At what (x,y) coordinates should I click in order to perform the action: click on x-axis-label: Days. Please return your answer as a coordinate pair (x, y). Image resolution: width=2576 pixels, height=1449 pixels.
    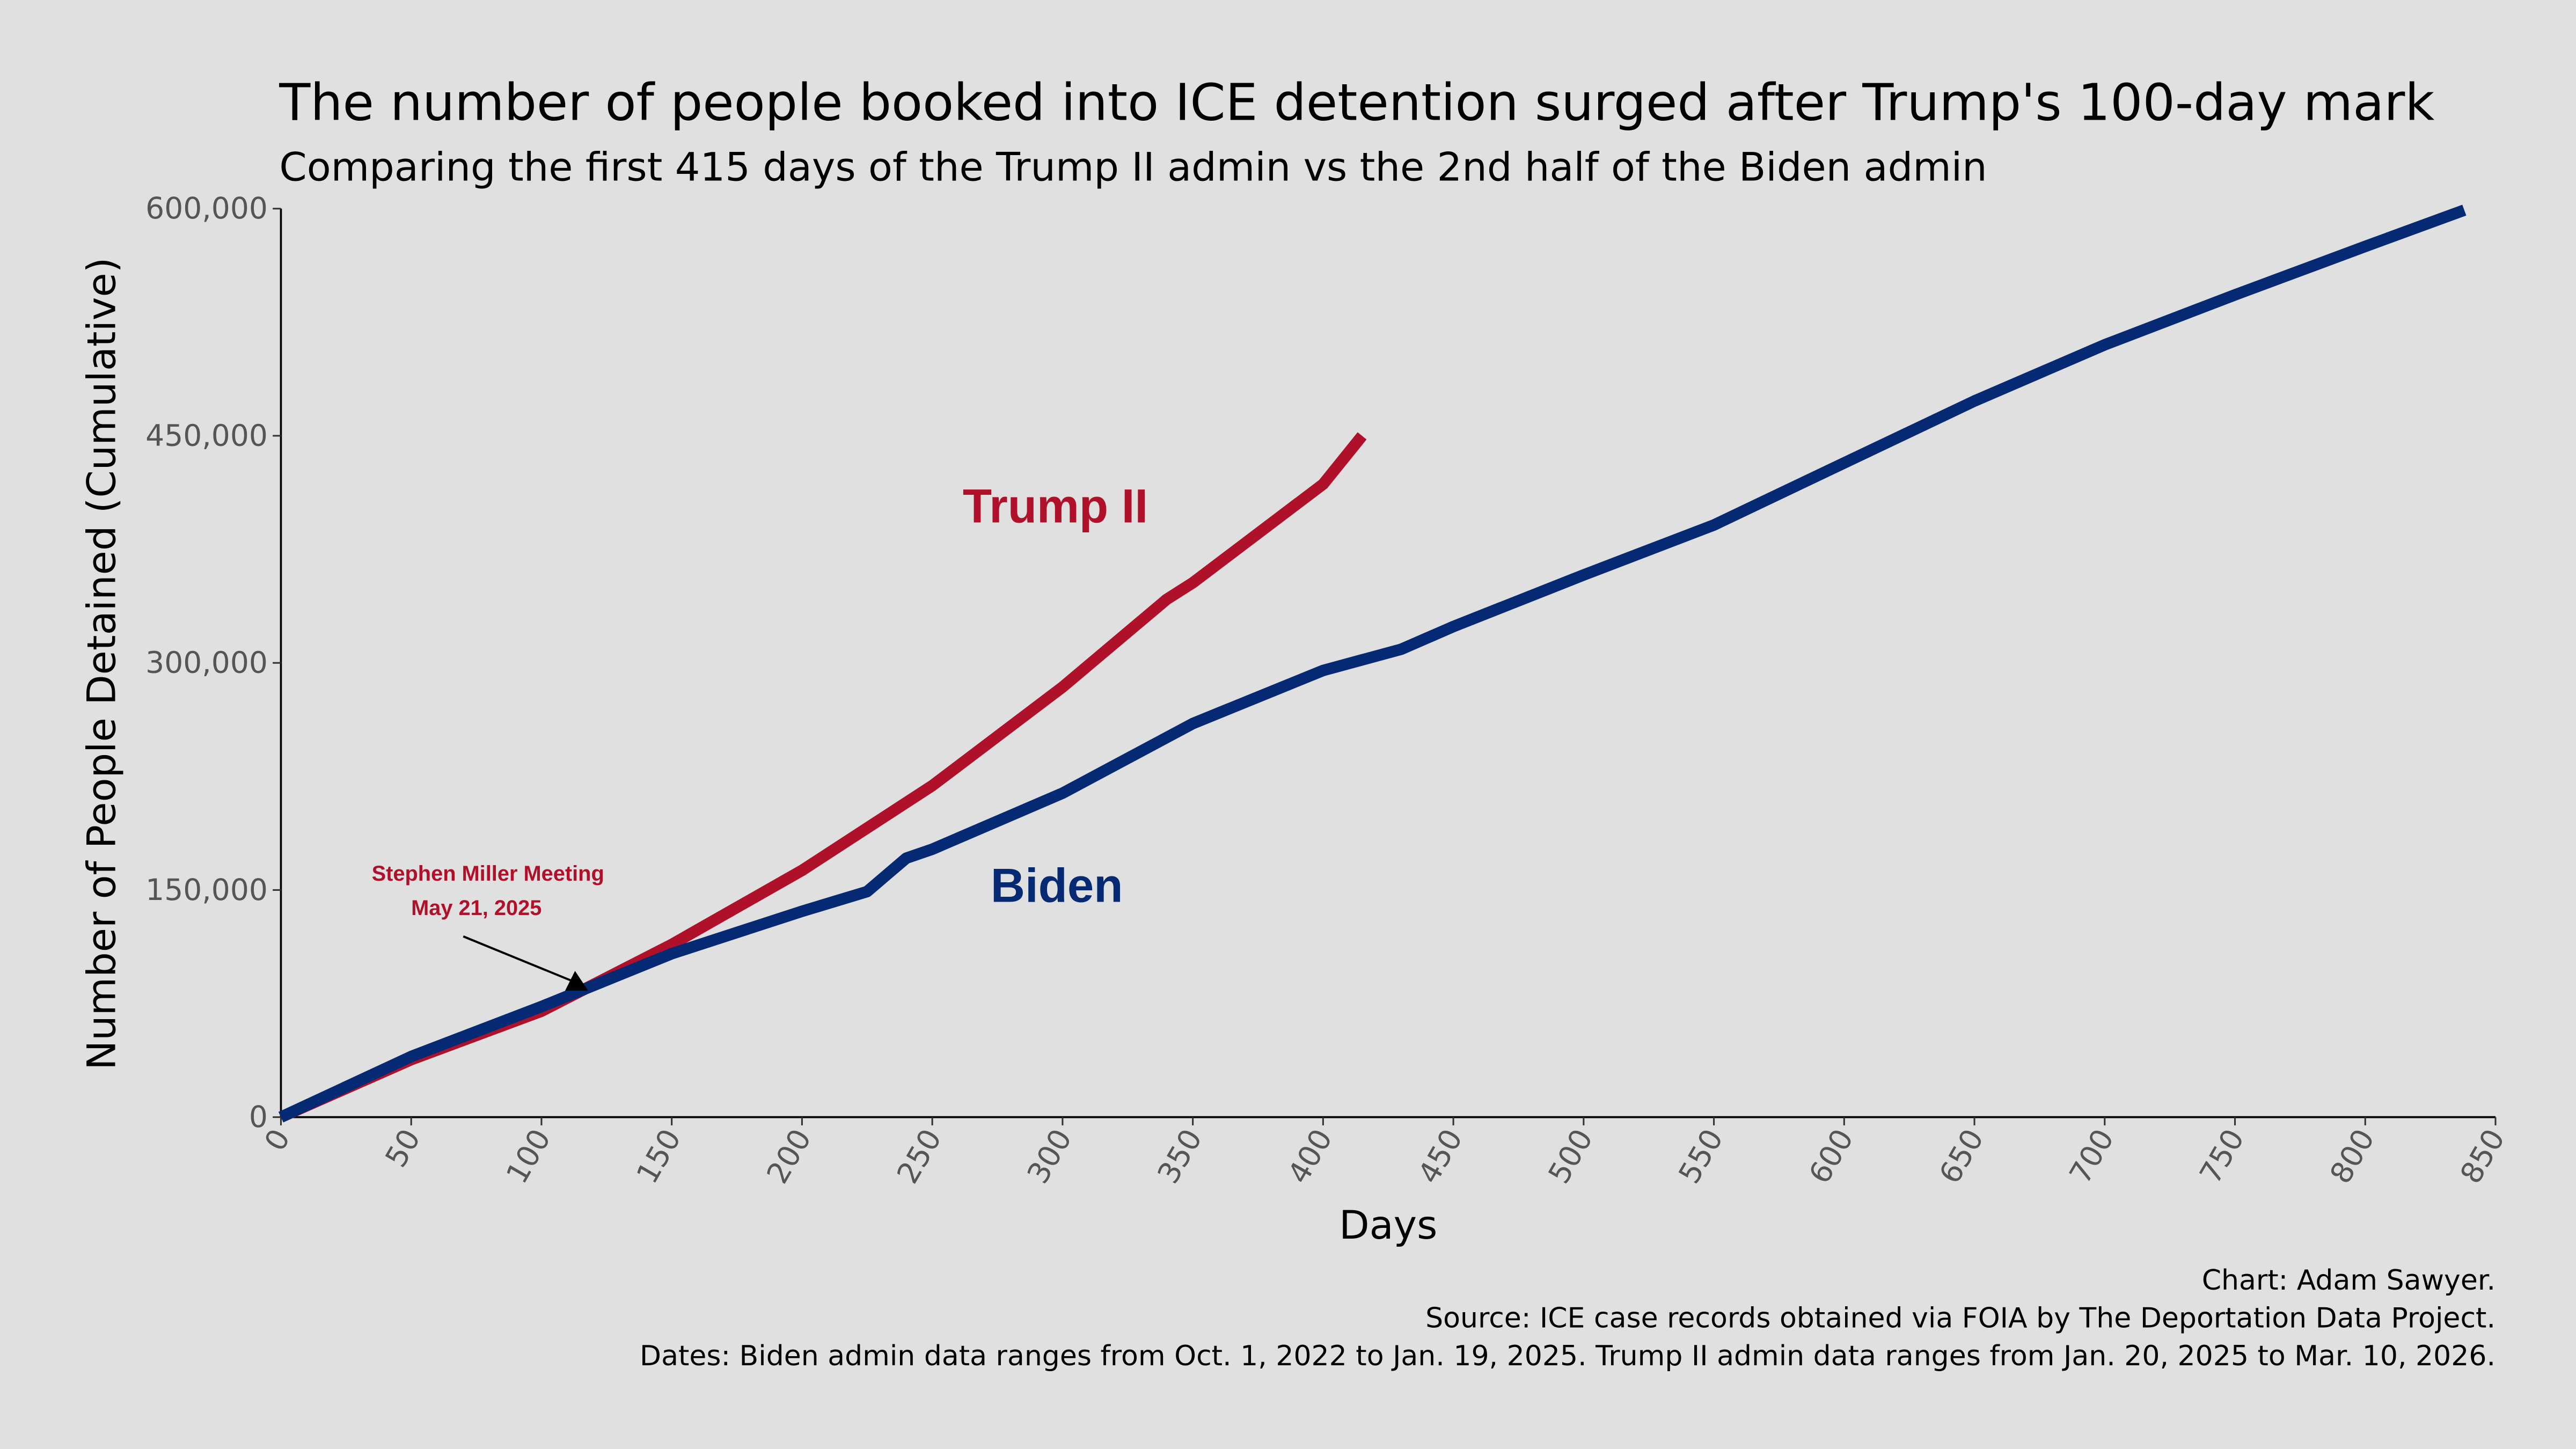
    Looking at the image, I should click on (1388, 1225).